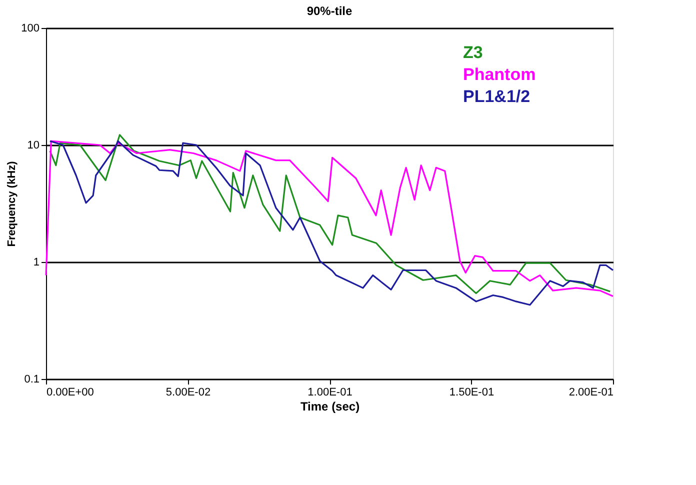 This screenshot has width=696, height=485. I want to click on x-tick-label: 1.50E-01, so click(471, 392).